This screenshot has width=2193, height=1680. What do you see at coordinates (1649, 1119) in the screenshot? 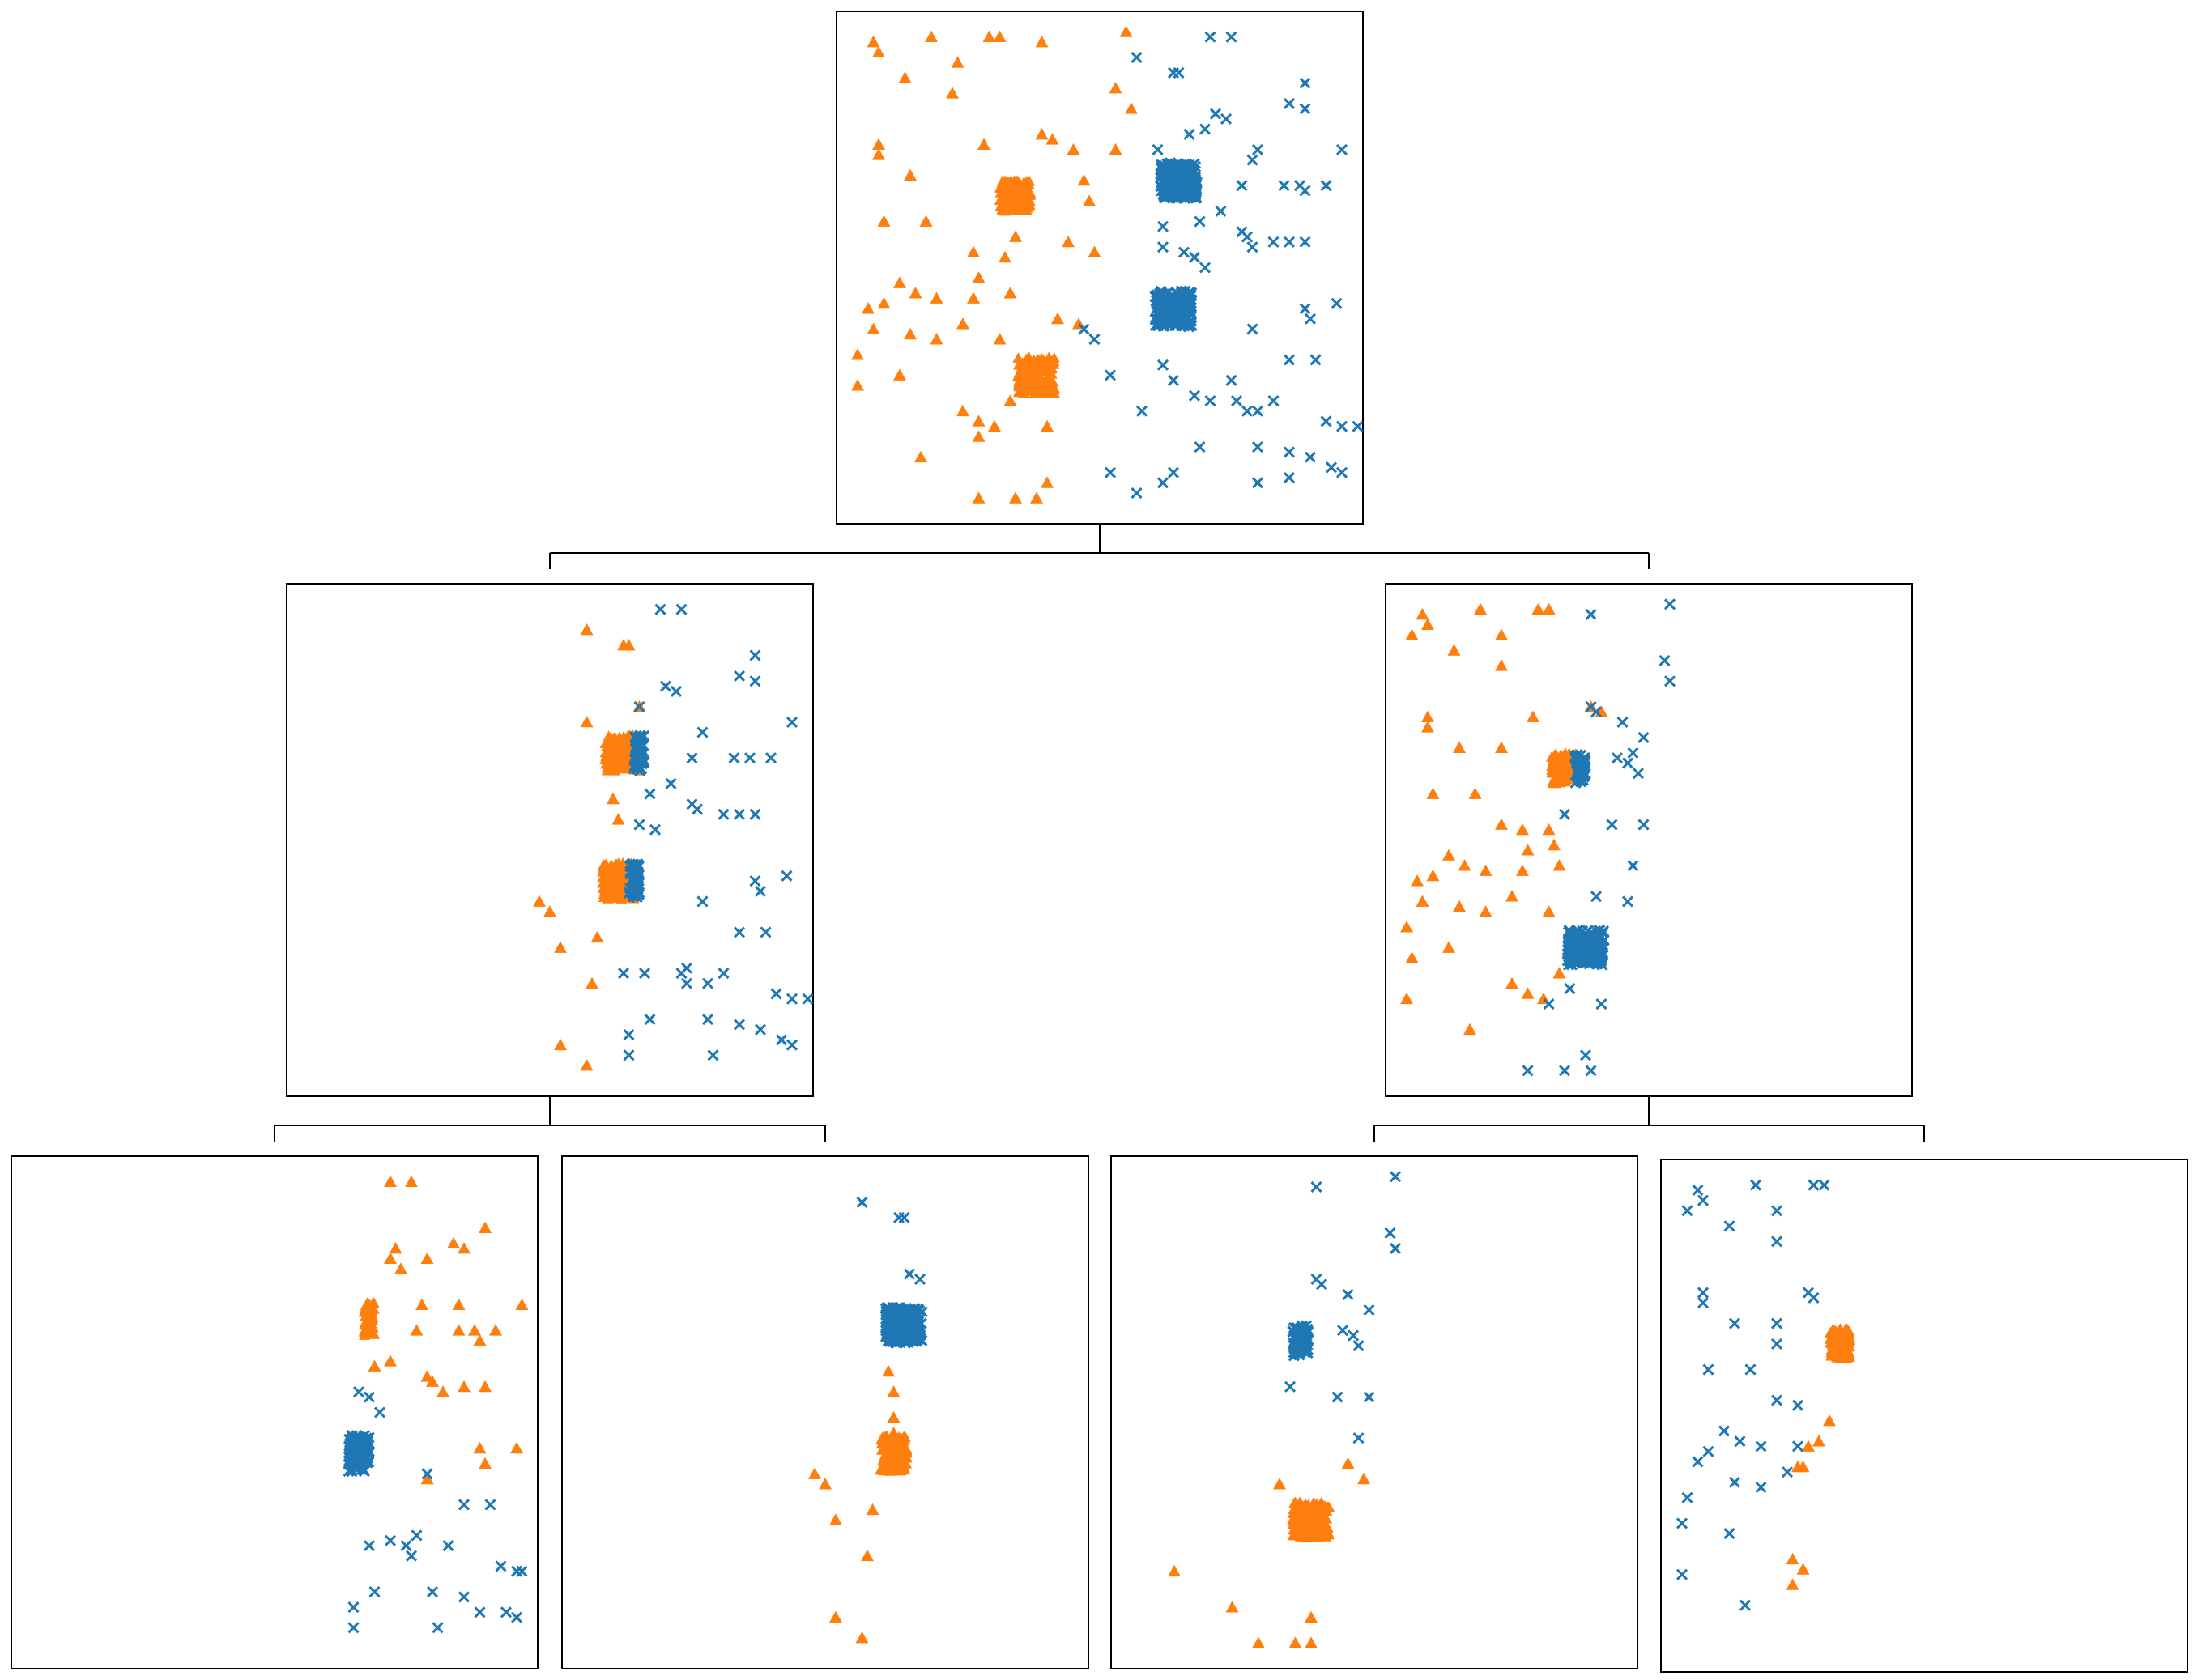
I see `connector-level1-right` at bounding box center [1649, 1119].